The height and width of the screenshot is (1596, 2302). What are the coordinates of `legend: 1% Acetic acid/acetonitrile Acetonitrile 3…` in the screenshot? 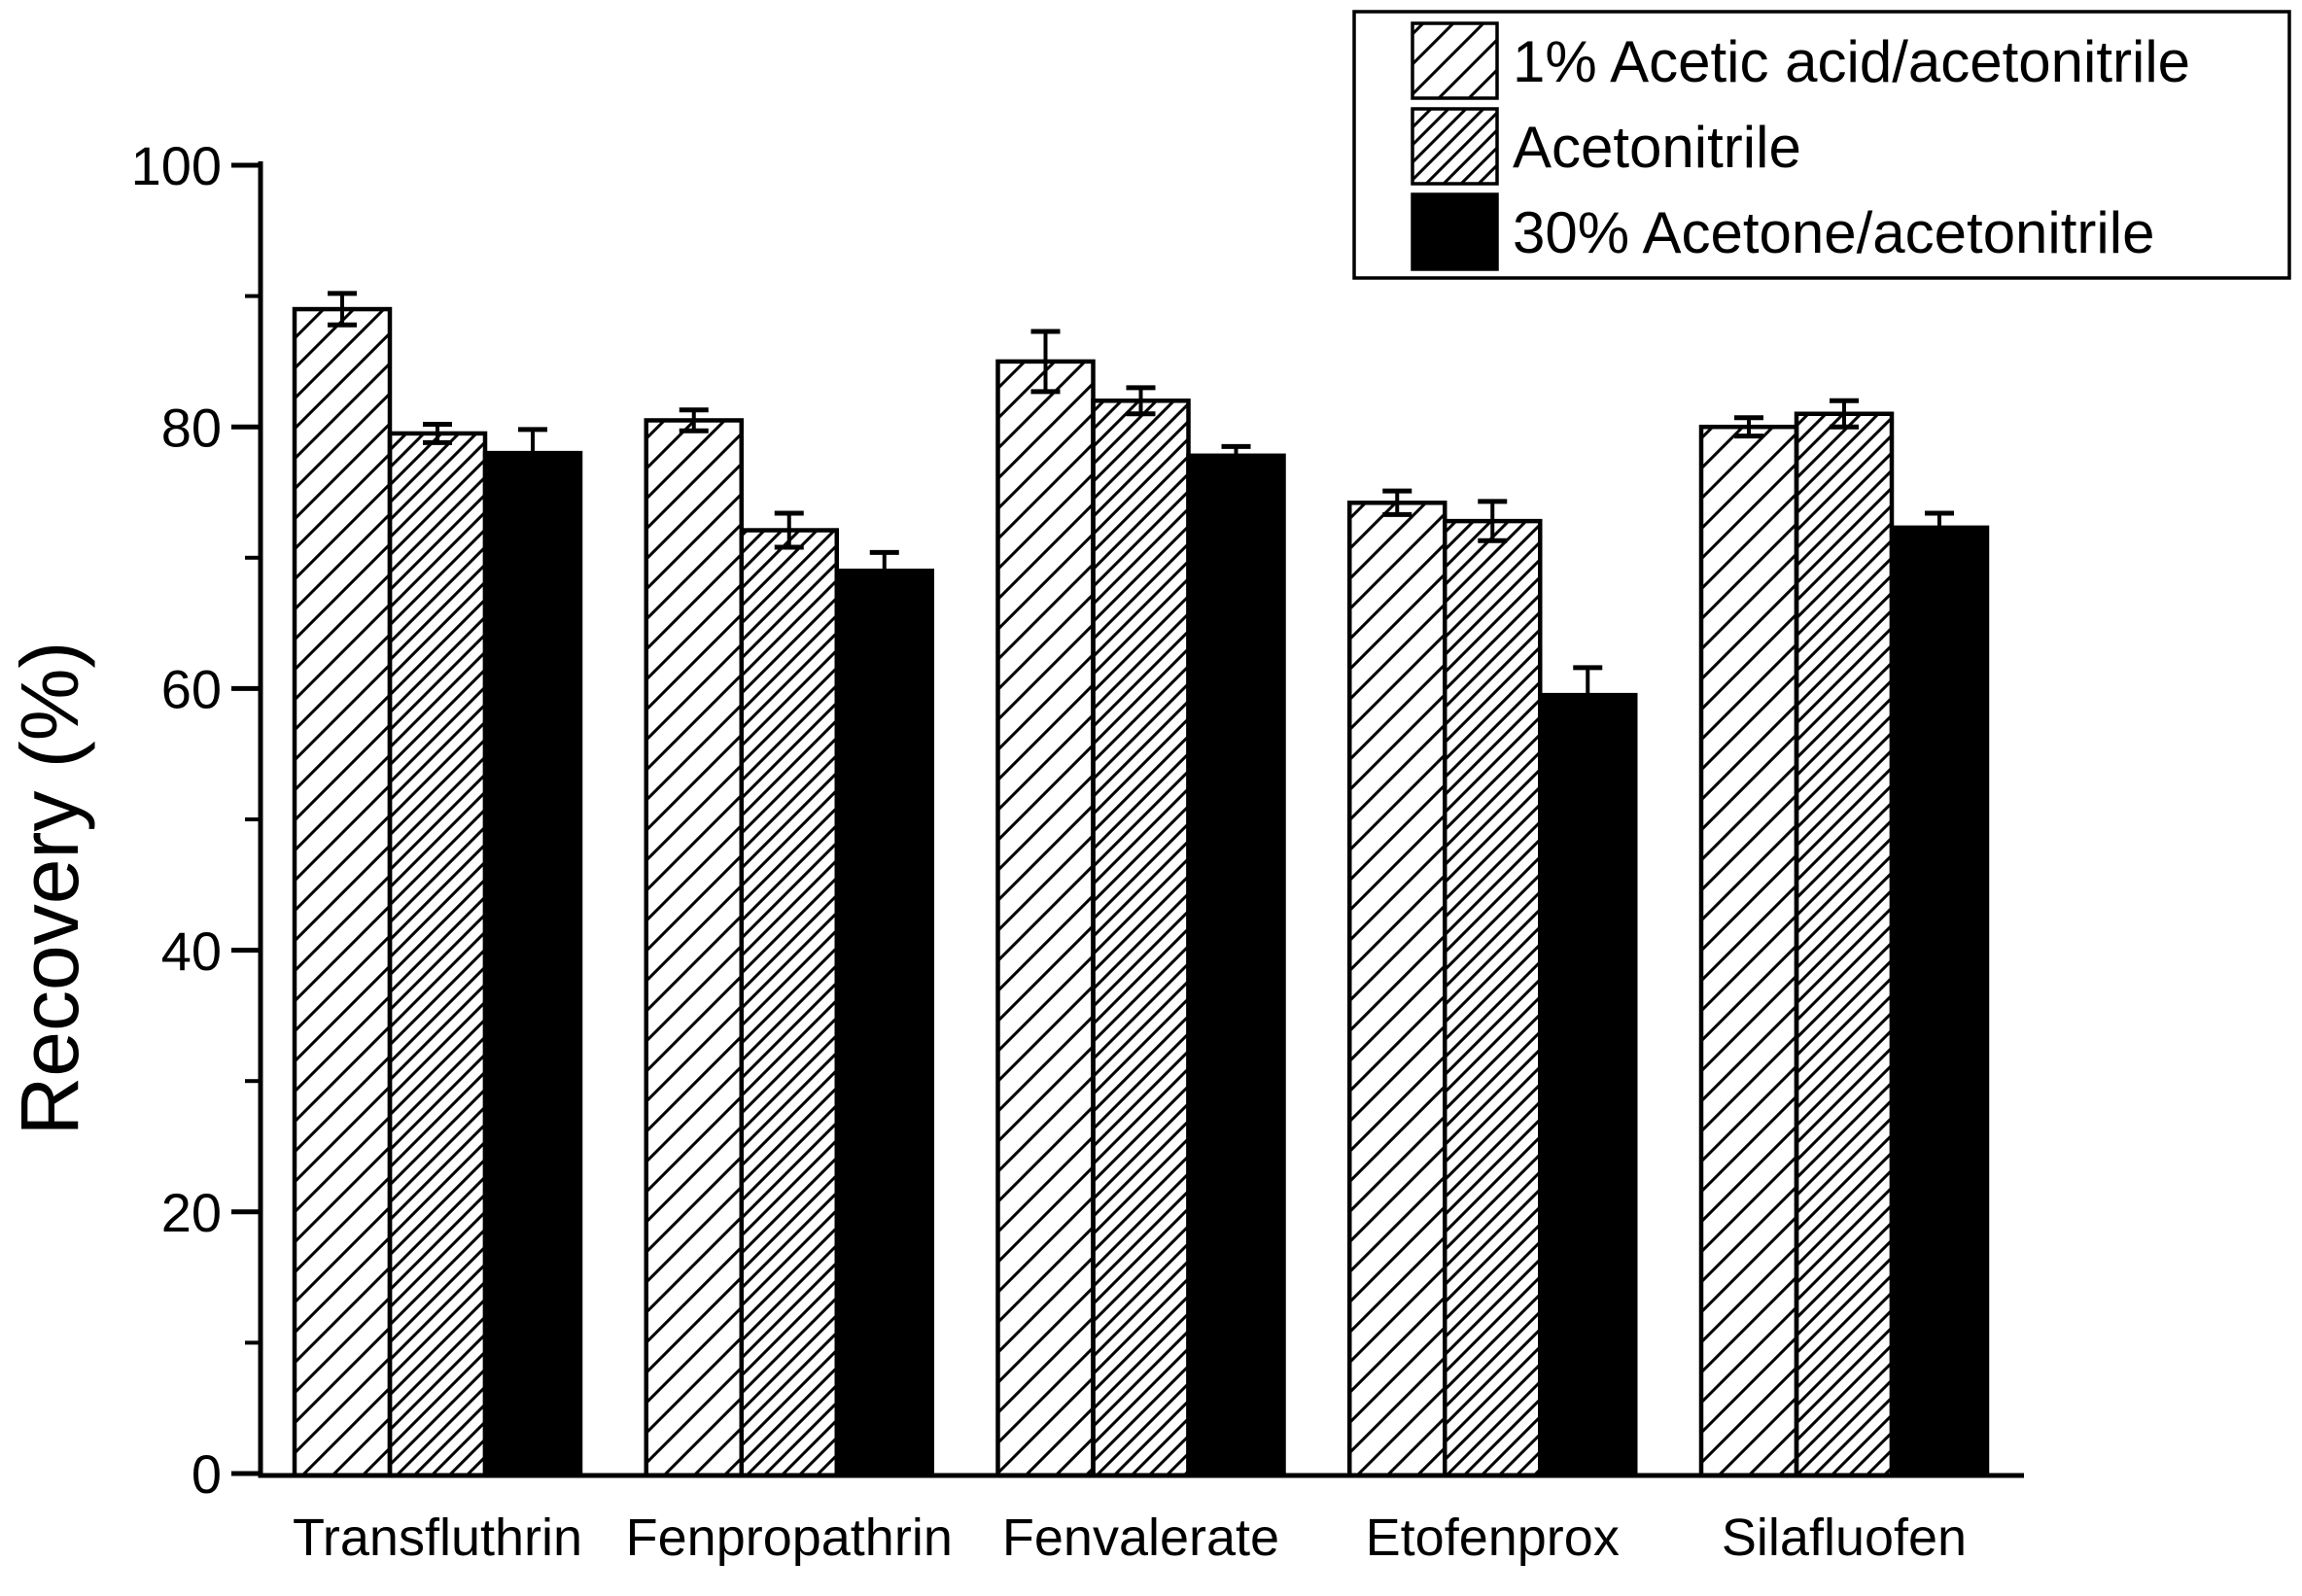 It's located at (1821, 145).